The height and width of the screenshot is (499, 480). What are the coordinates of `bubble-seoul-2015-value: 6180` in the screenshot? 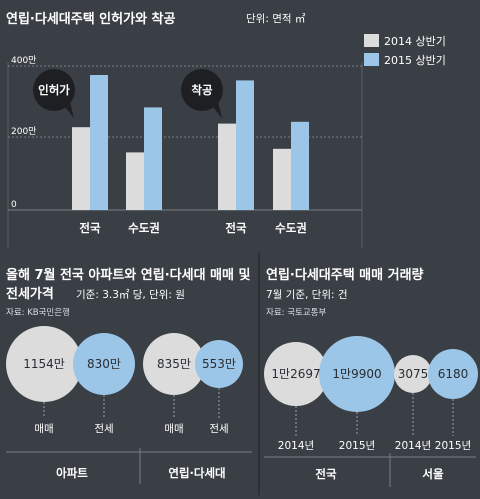 It's located at (453, 374).